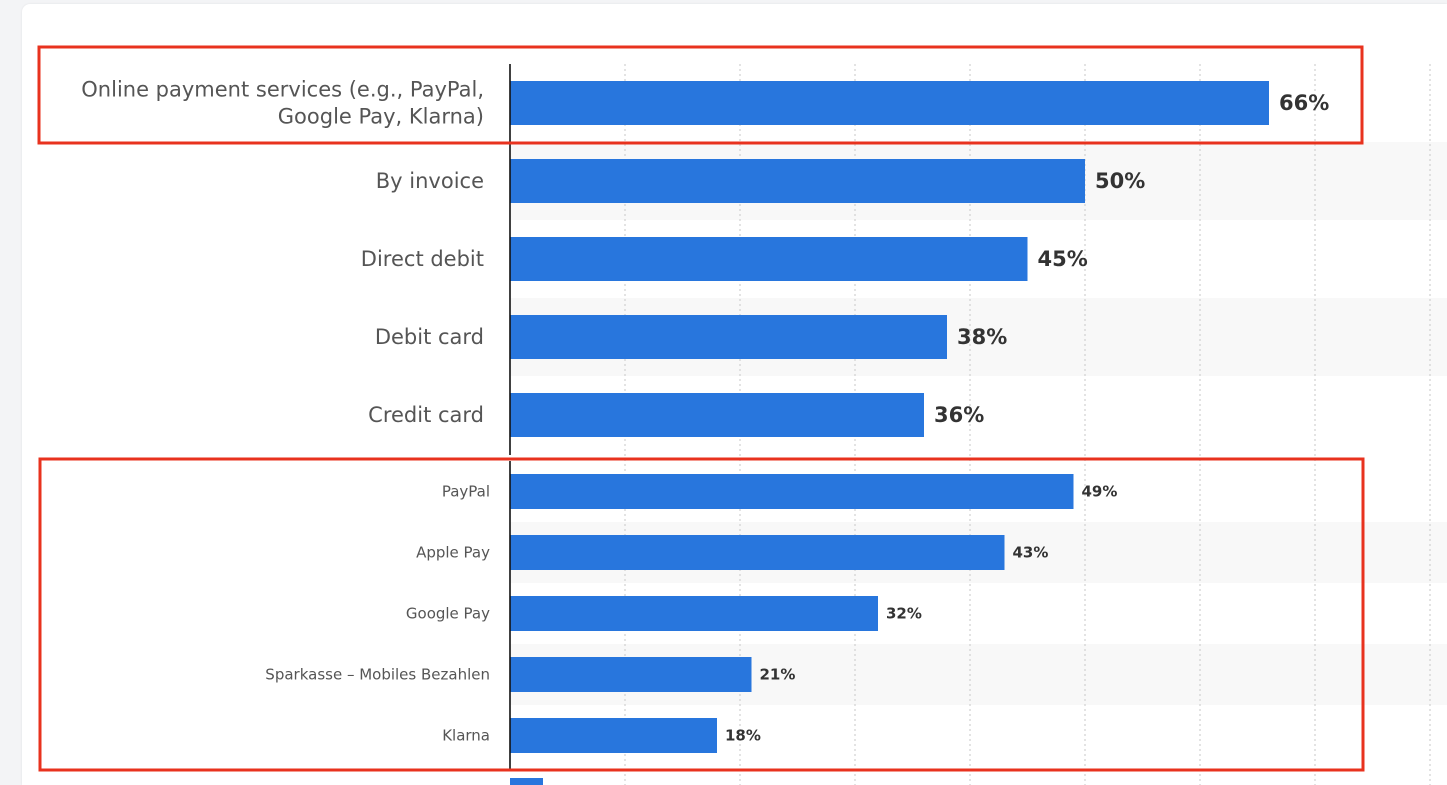 Image resolution: width=1447 pixels, height=785 pixels. What do you see at coordinates (1120, 181) in the screenshot?
I see `data-label: 50%` at bounding box center [1120, 181].